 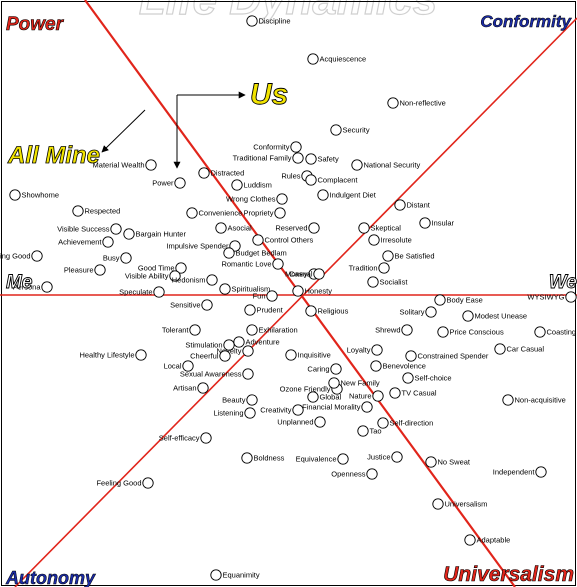 What do you see at coordinates (79, 270) in the screenshot?
I see `value-label: Pleasure` at bounding box center [79, 270].